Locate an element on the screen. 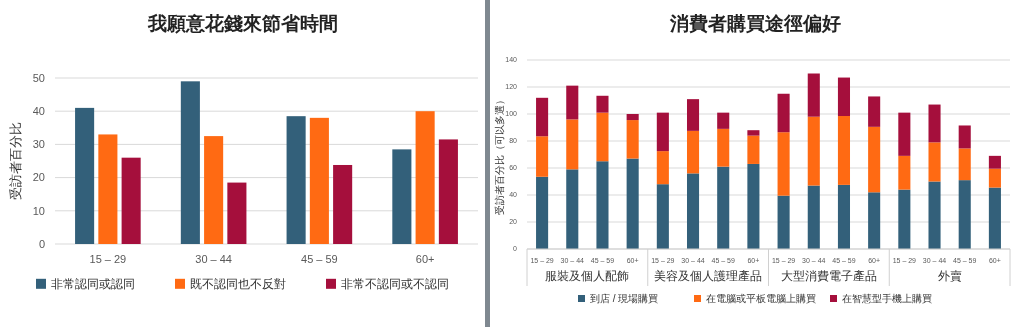 The height and width of the screenshot is (327, 1020). x-tick-label: 15 – 29 is located at coordinates (108, 259).